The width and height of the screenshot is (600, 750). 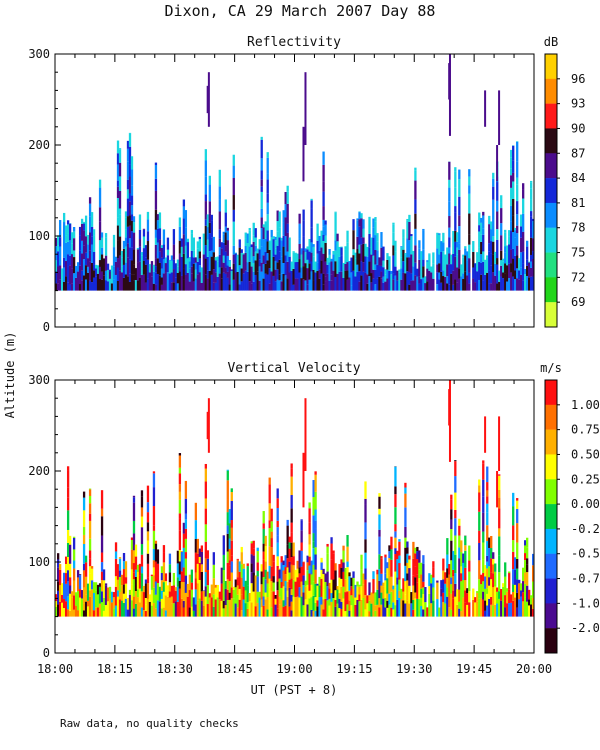 I want to click on reflectivity-colorbar-unit: dB, so click(x=551, y=42).